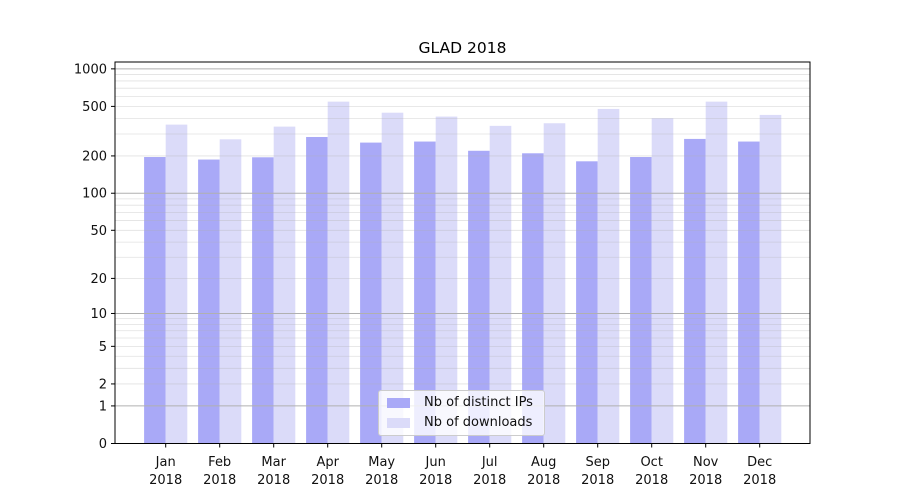  I want to click on x-tick-label-month-jan: Jan, so click(165, 462).